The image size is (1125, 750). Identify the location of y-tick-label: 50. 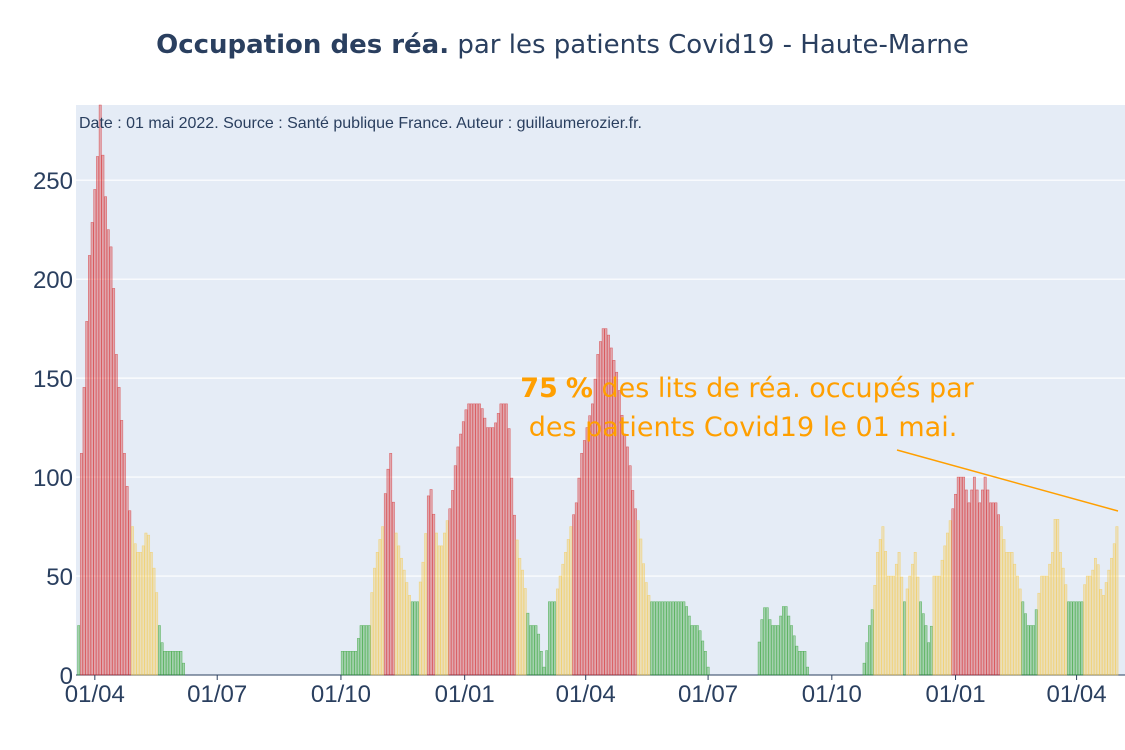
(59, 577).